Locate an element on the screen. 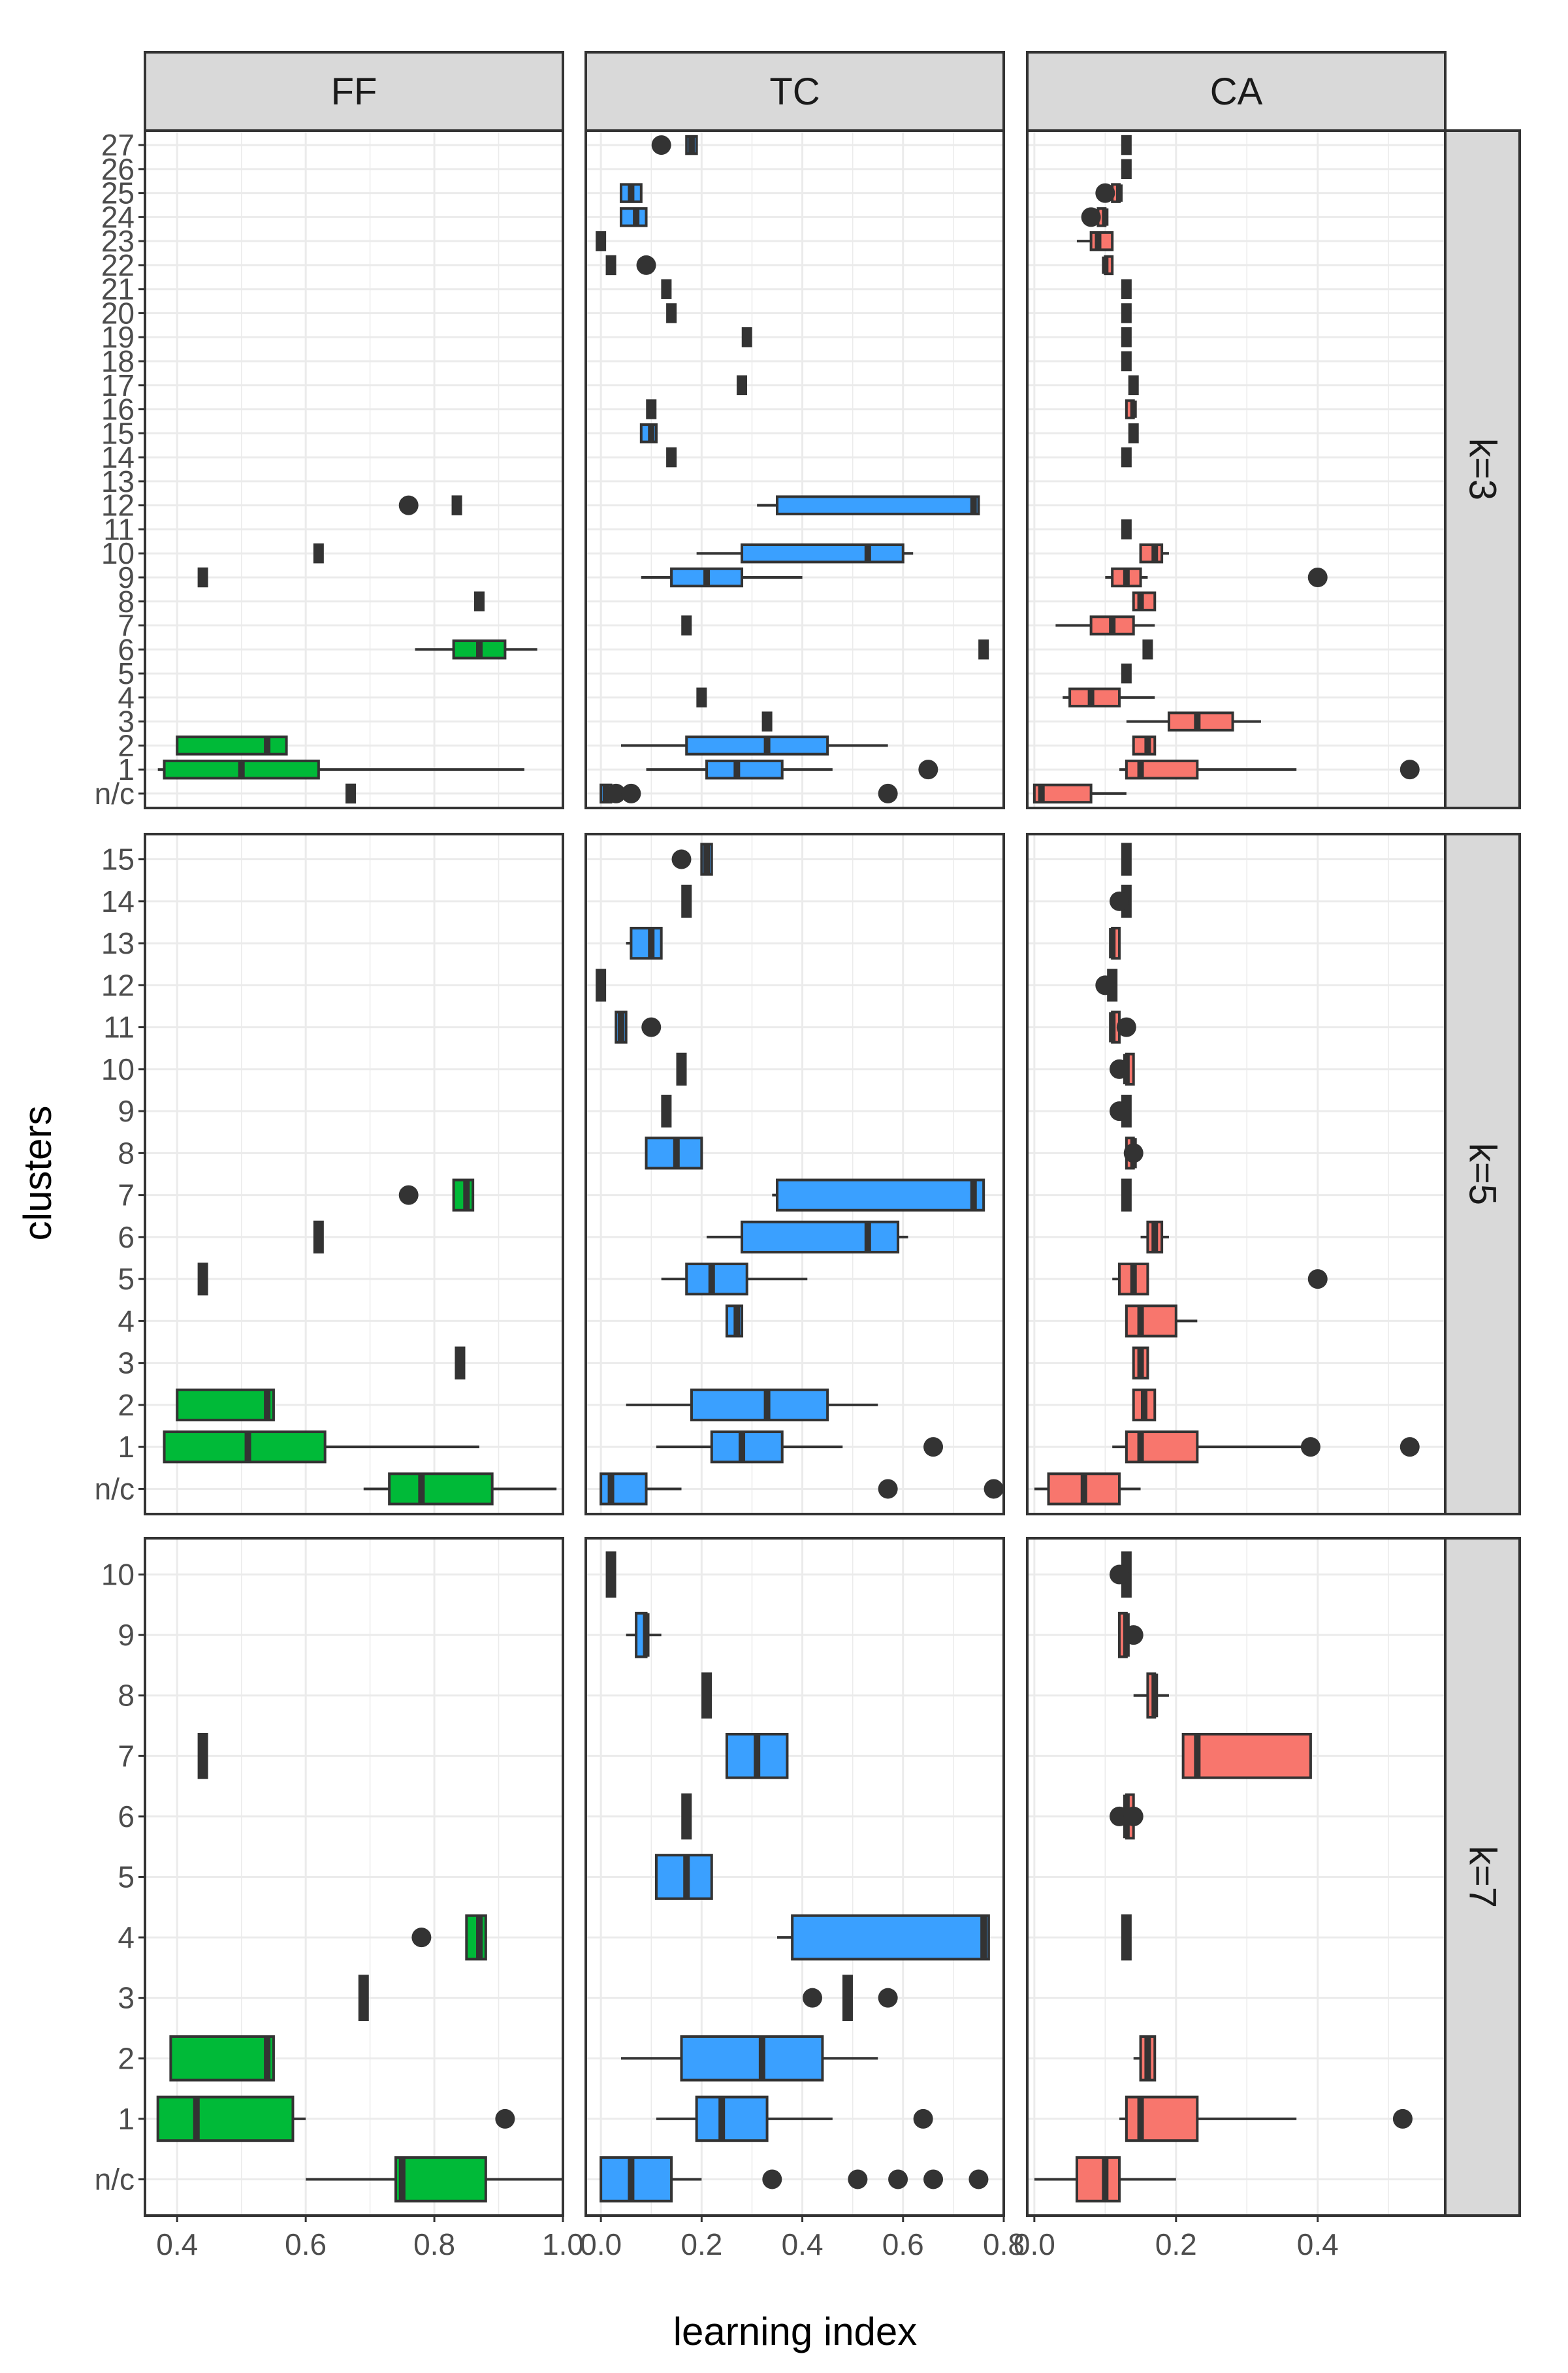 This screenshot has height=2373, width=1568. strip-column-ff: FF is located at coordinates (354, 91).